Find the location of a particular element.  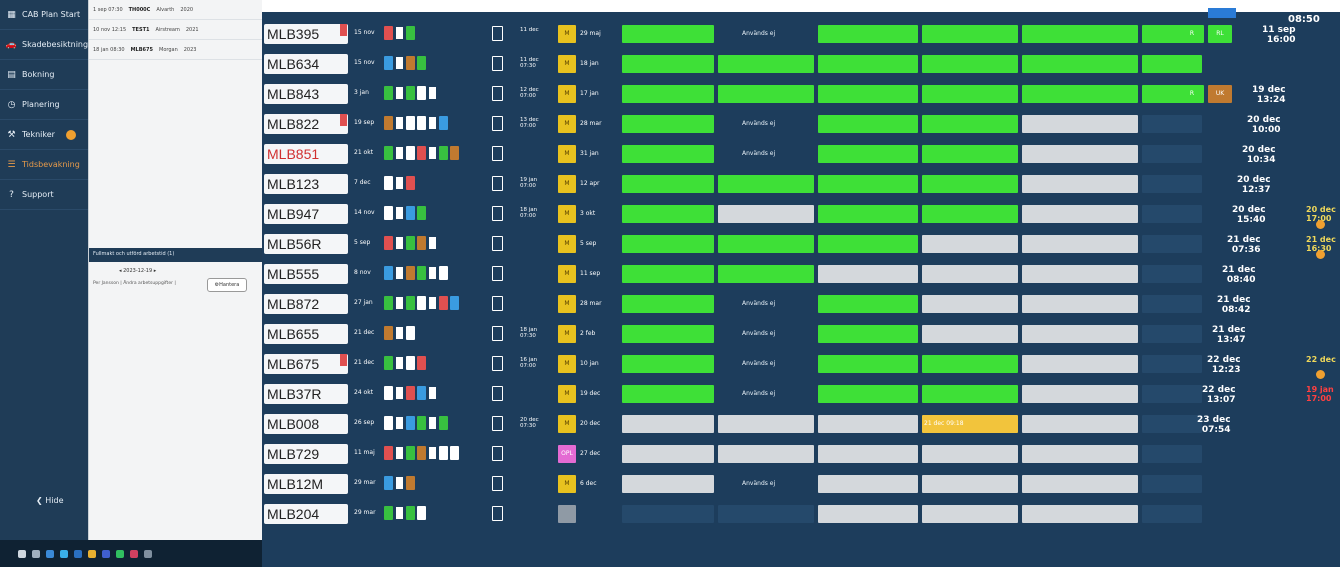

table-row: MLB729 11 maj OPL 27 dec is located at coordinates (801, 454).